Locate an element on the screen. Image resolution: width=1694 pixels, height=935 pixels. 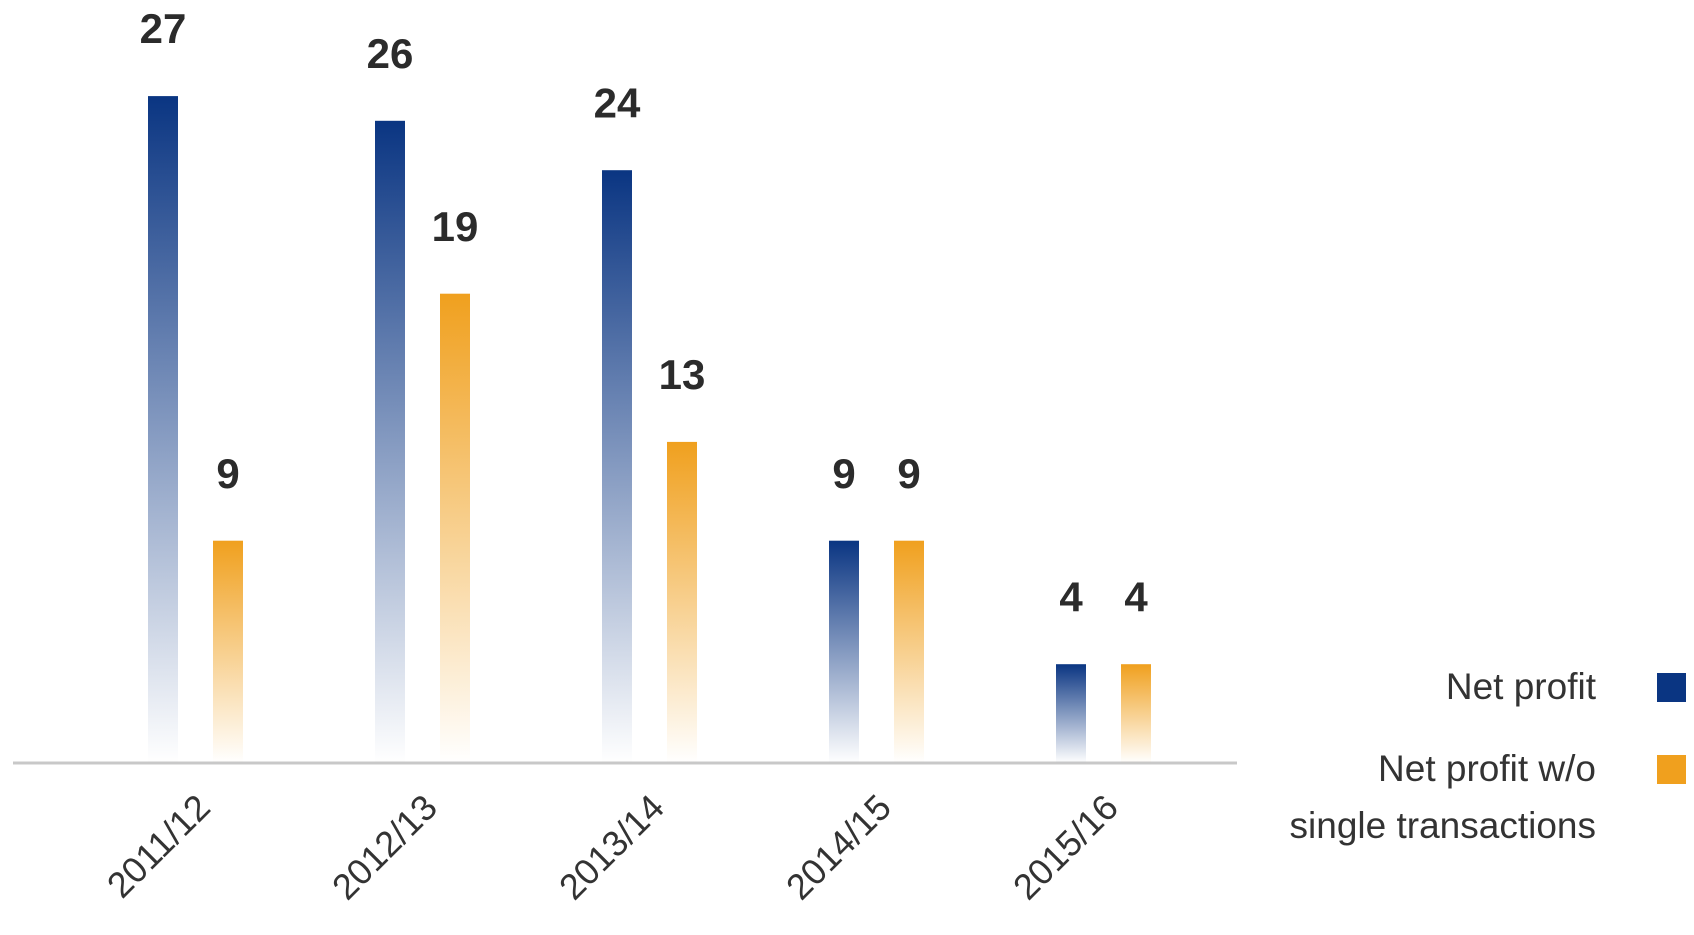
value-label: 13 is located at coordinates (682, 374).